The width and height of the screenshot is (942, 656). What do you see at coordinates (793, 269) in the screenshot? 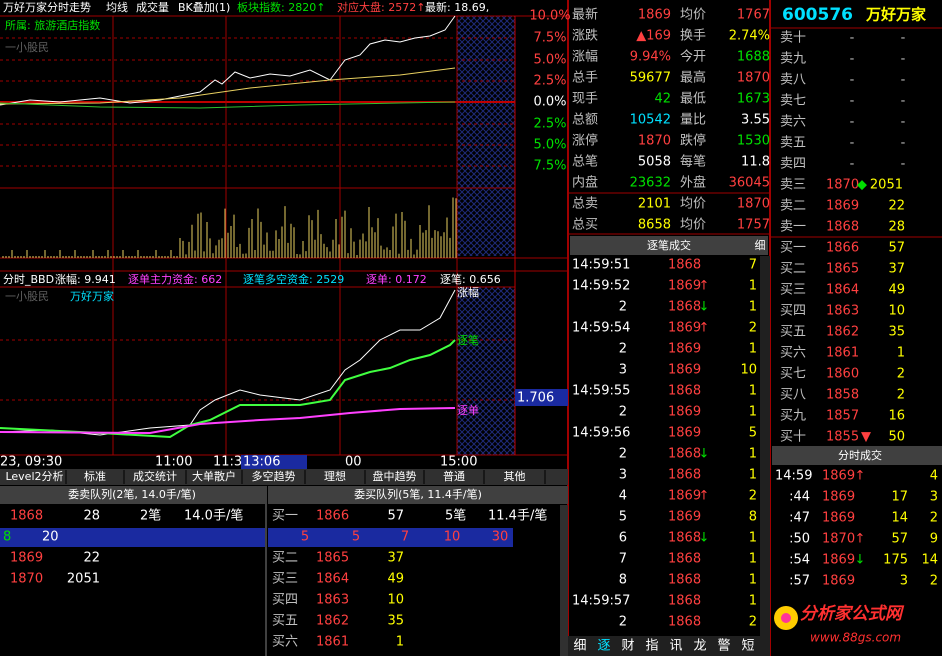
I see `level-label: 买二` at bounding box center [793, 269].